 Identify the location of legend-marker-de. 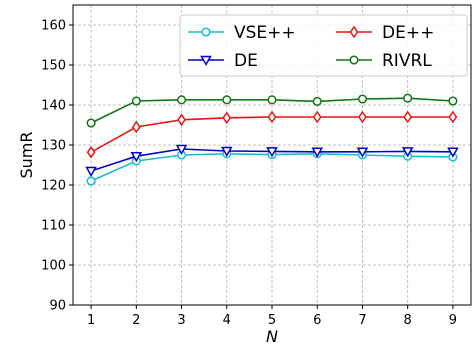
(206, 61).